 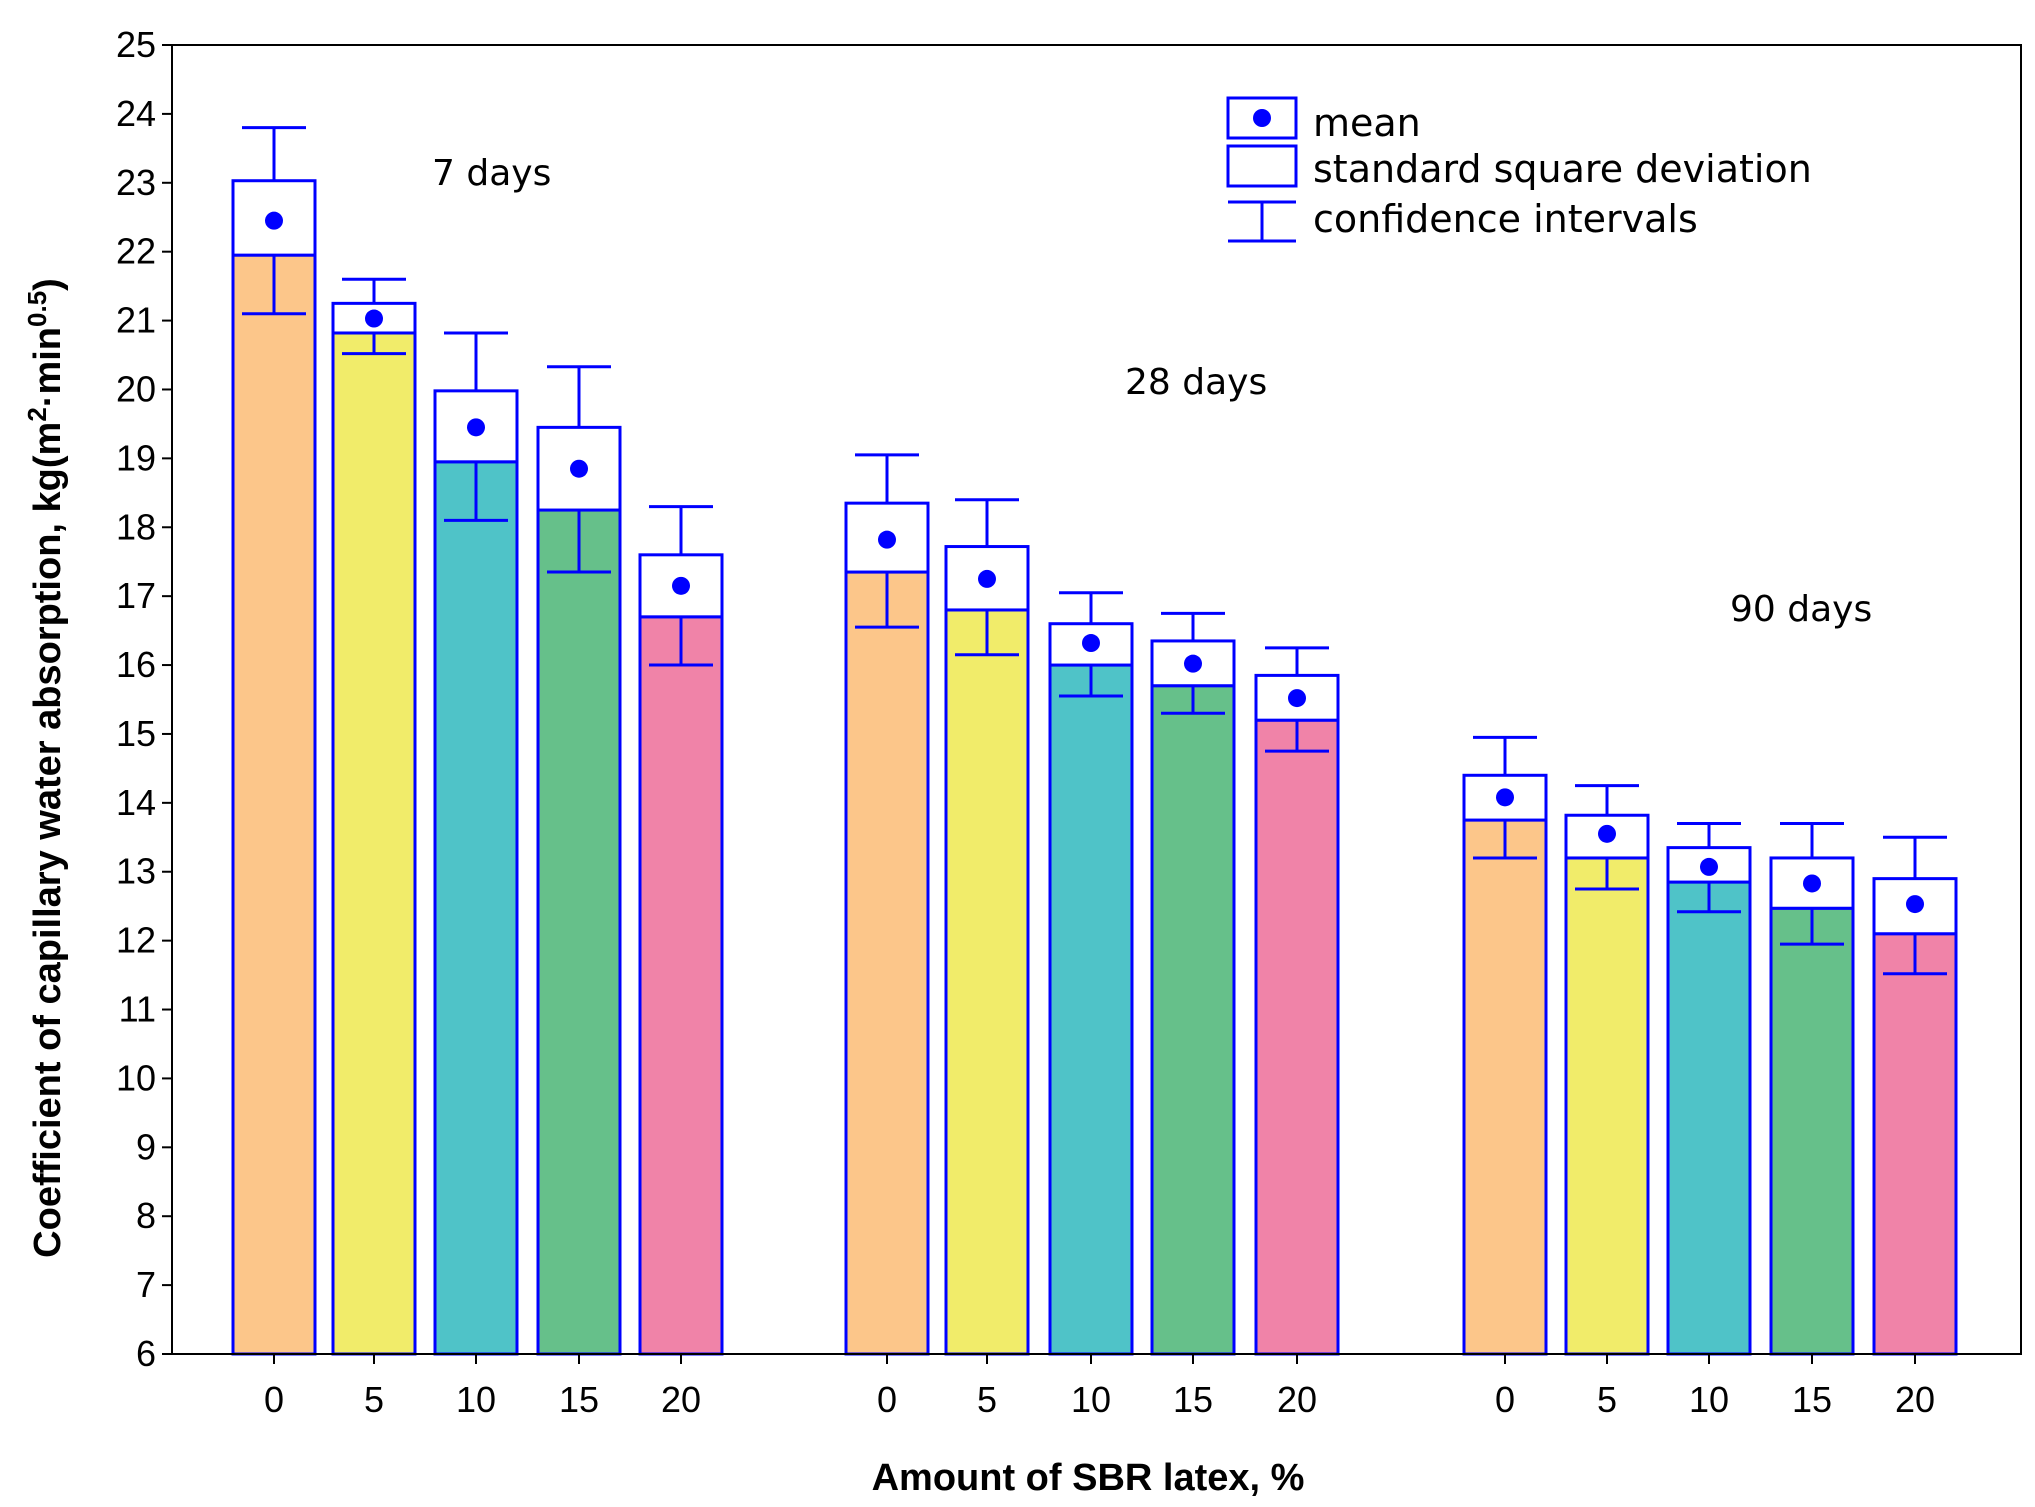 I want to click on y-tick-label: 8, so click(x=146, y=1215).